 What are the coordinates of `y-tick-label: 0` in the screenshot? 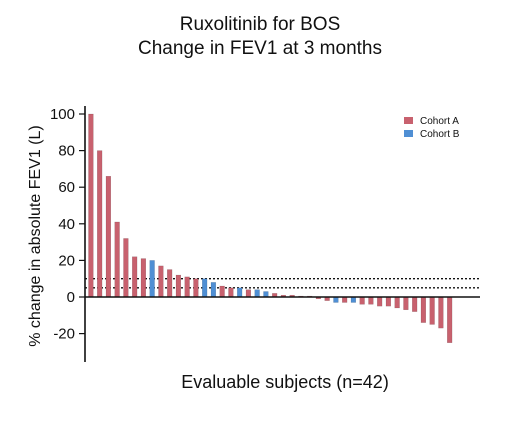 It's located at (71, 297).